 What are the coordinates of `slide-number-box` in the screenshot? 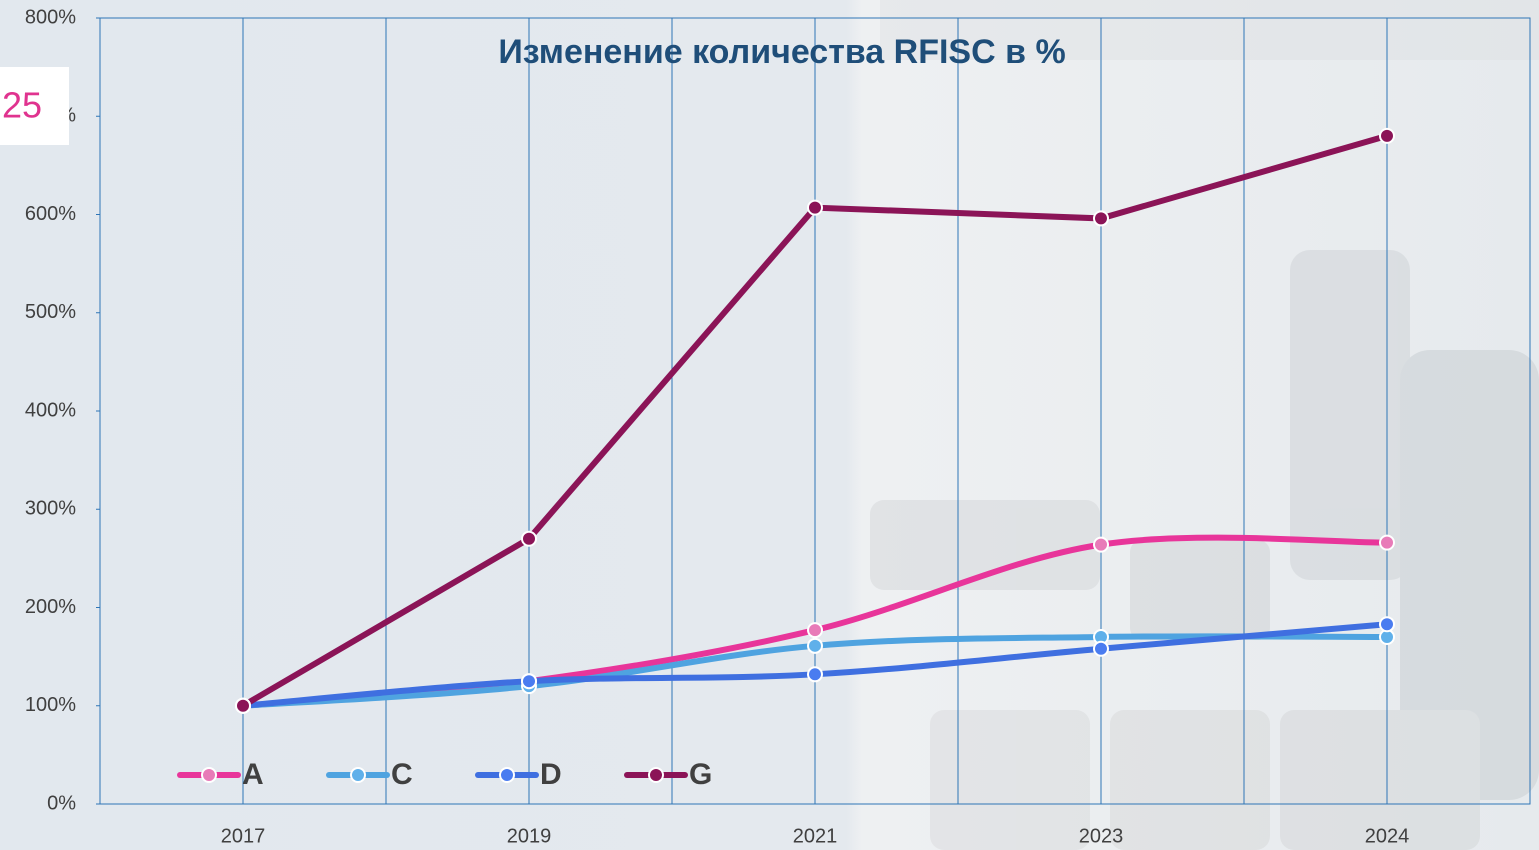 It's located at (34, 106).